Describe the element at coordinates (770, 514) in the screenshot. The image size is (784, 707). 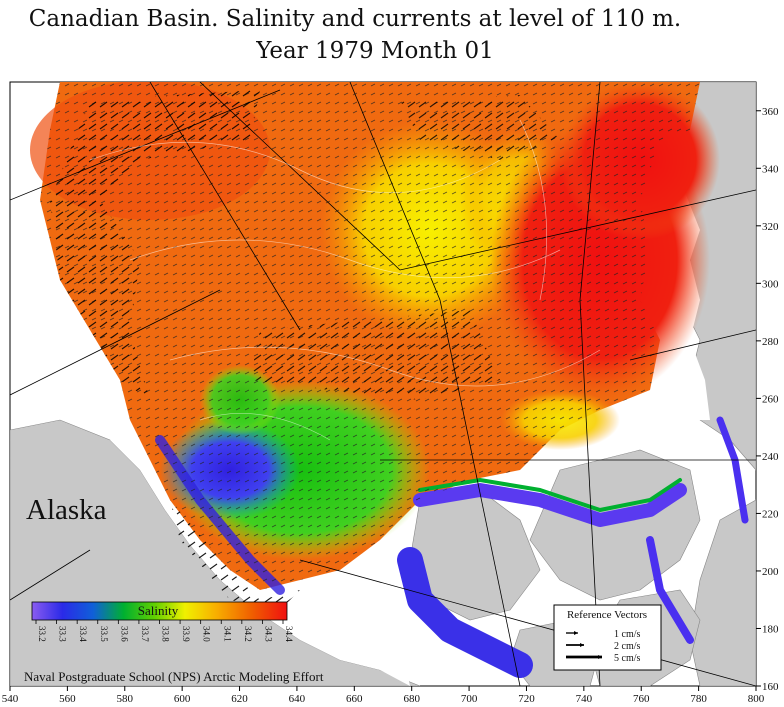
I see `y-tick-label: 220` at that location.